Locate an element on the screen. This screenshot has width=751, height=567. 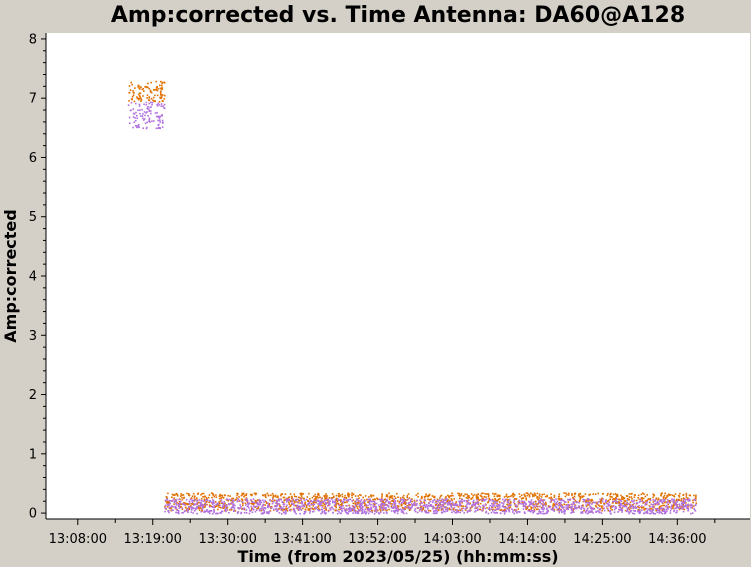
y-tick-label: 8 is located at coordinates (33, 39).